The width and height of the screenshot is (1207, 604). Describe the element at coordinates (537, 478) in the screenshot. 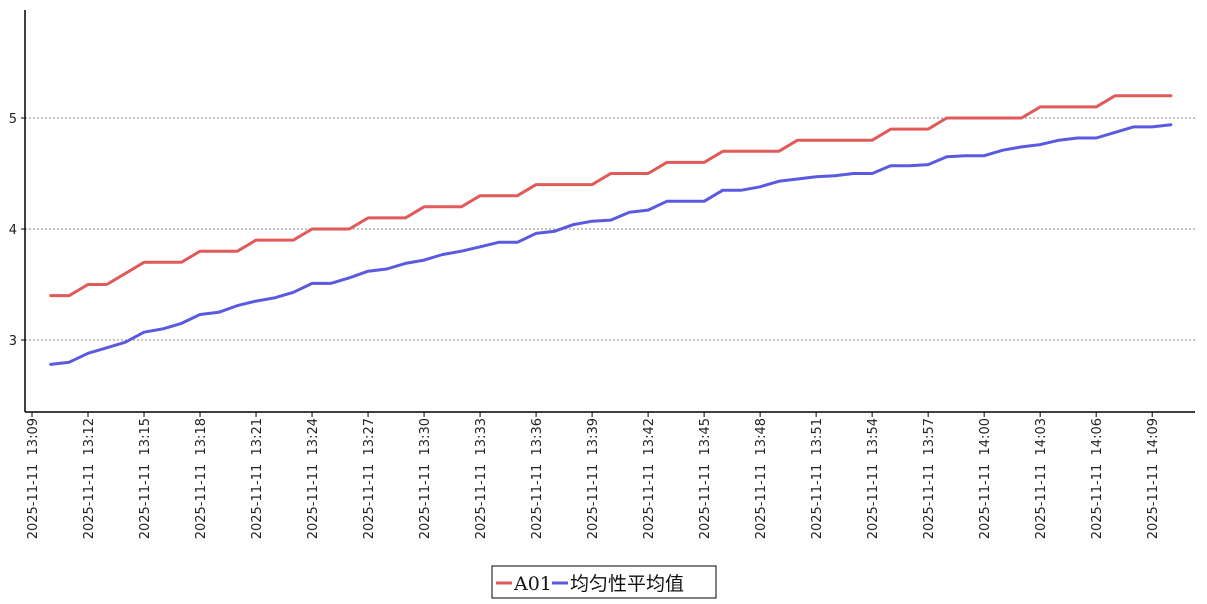

I see `x-tick-label: 2025-11-11 13:36` at that location.